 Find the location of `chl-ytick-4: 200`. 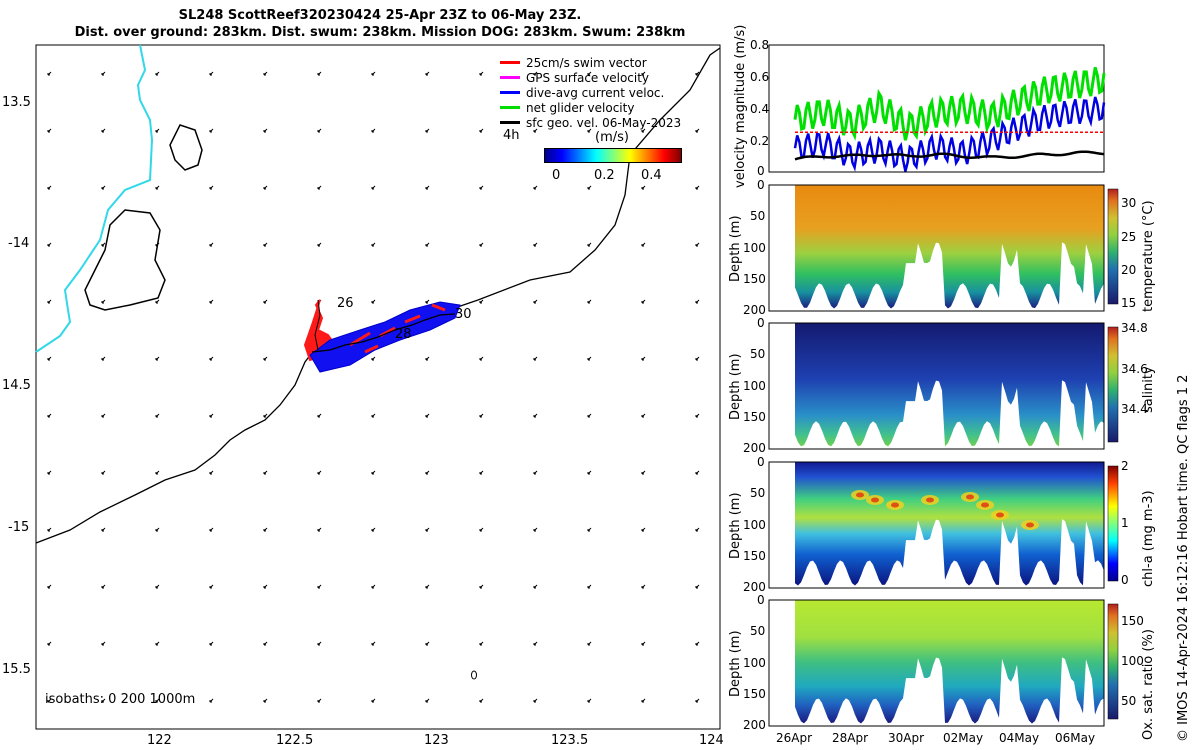

chl-ytick-4: 200 is located at coordinates (754, 587).